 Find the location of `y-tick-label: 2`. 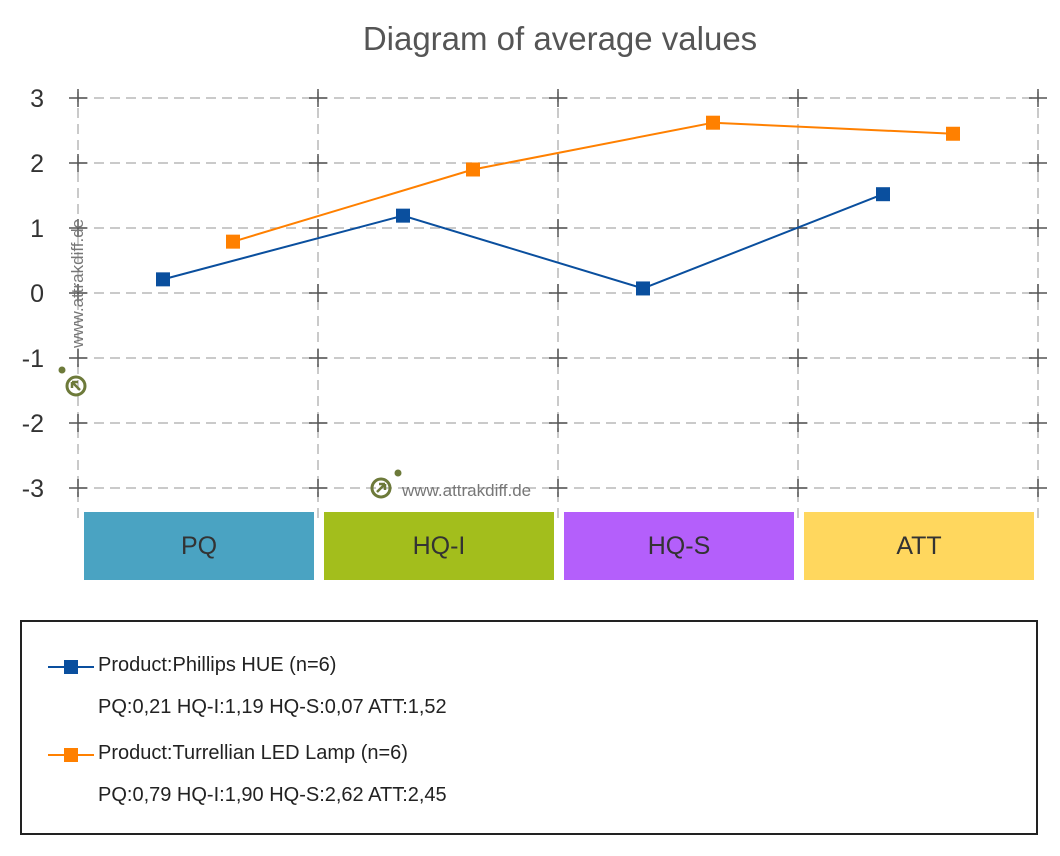

y-tick-label: 2 is located at coordinates (37, 164).